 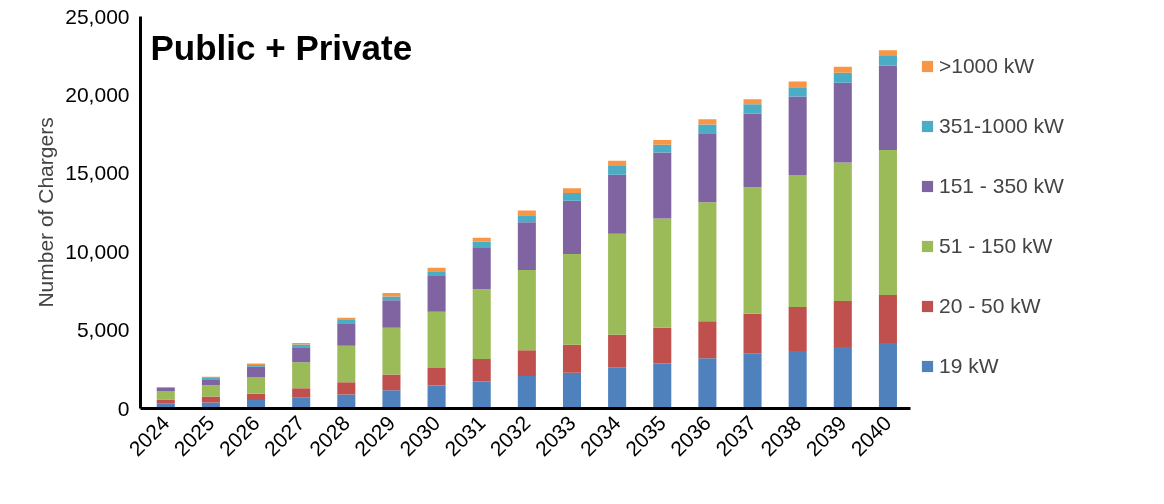 What do you see at coordinates (987, 66) in the screenshot?
I see `legend-label: >1000 kW` at bounding box center [987, 66].